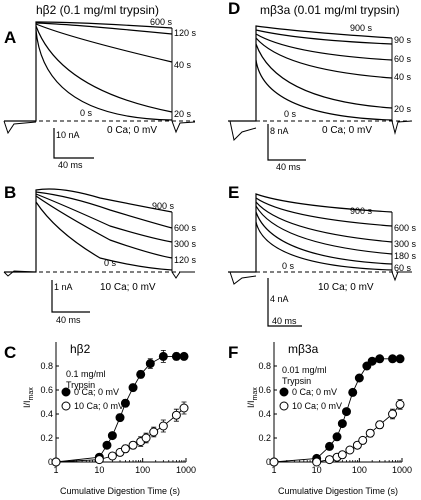  Describe the element at coordinates (120, 491) in the screenshot. I see `chart-c-xlabel: Cumulative Digestion Time (s)` at that location.